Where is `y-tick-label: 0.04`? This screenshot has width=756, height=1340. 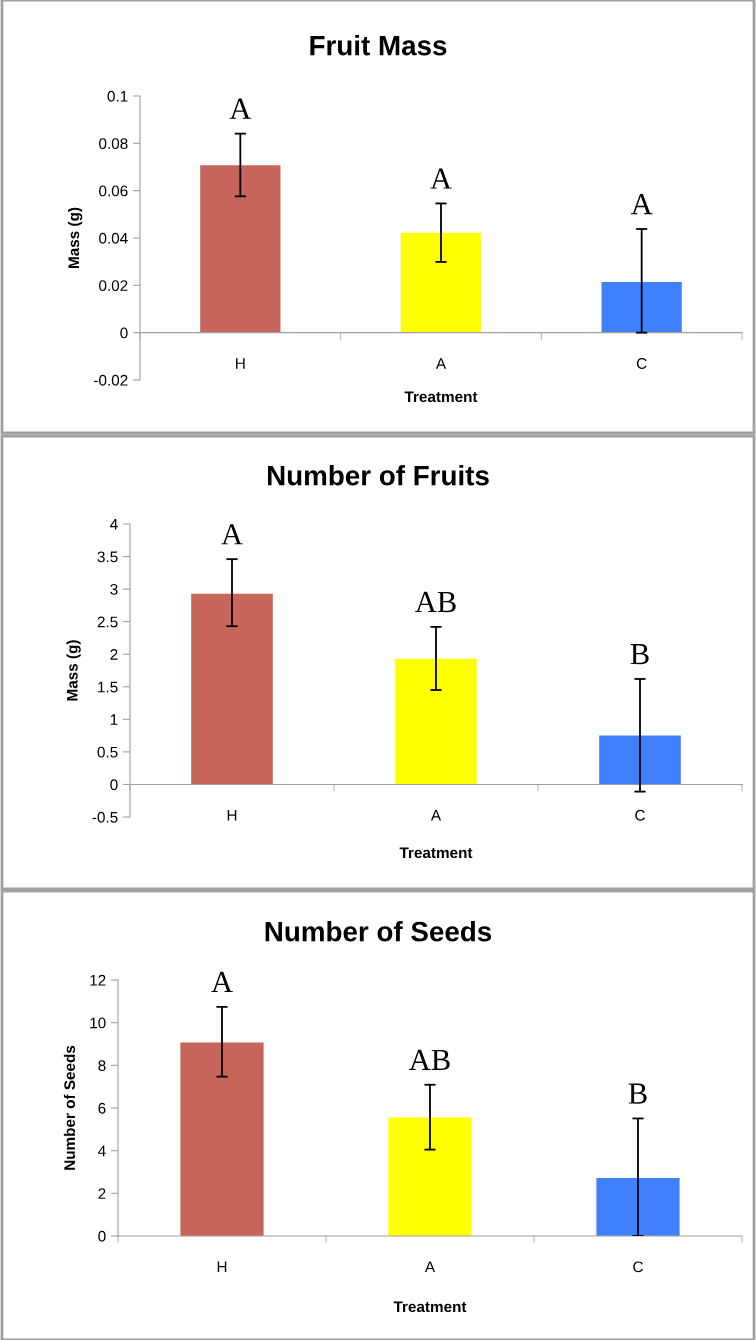
y-tick-label: 0.04 is located at coordinates (113, 238).